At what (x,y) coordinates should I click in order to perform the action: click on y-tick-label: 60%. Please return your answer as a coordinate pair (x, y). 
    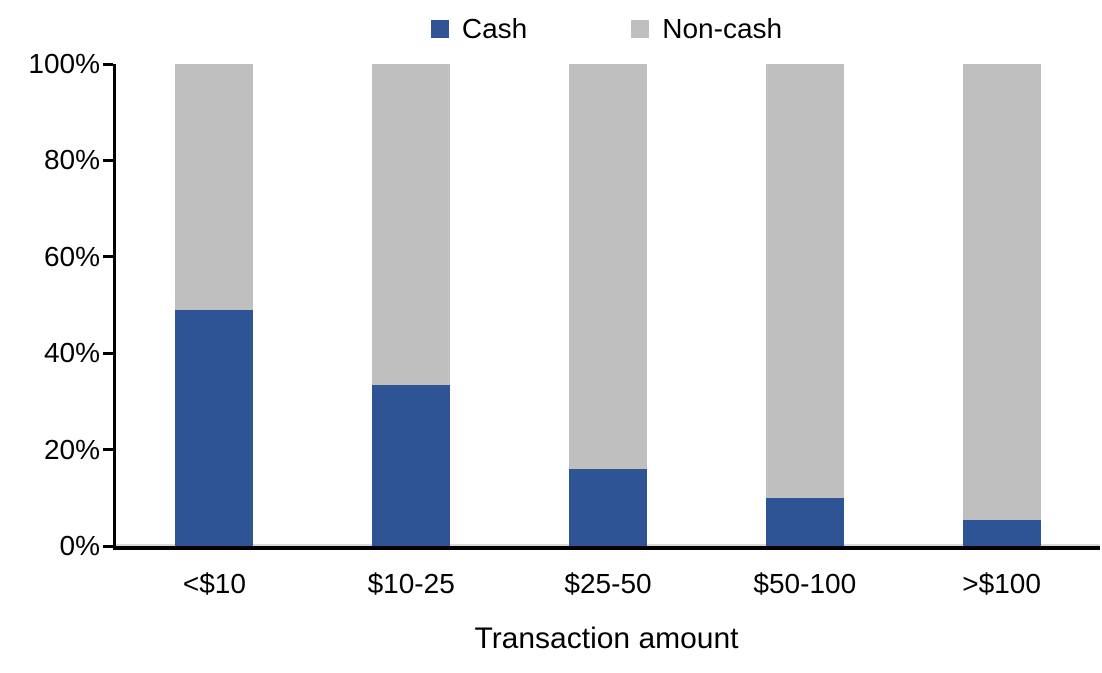
    Looking at the image, I should click on (71, 256).